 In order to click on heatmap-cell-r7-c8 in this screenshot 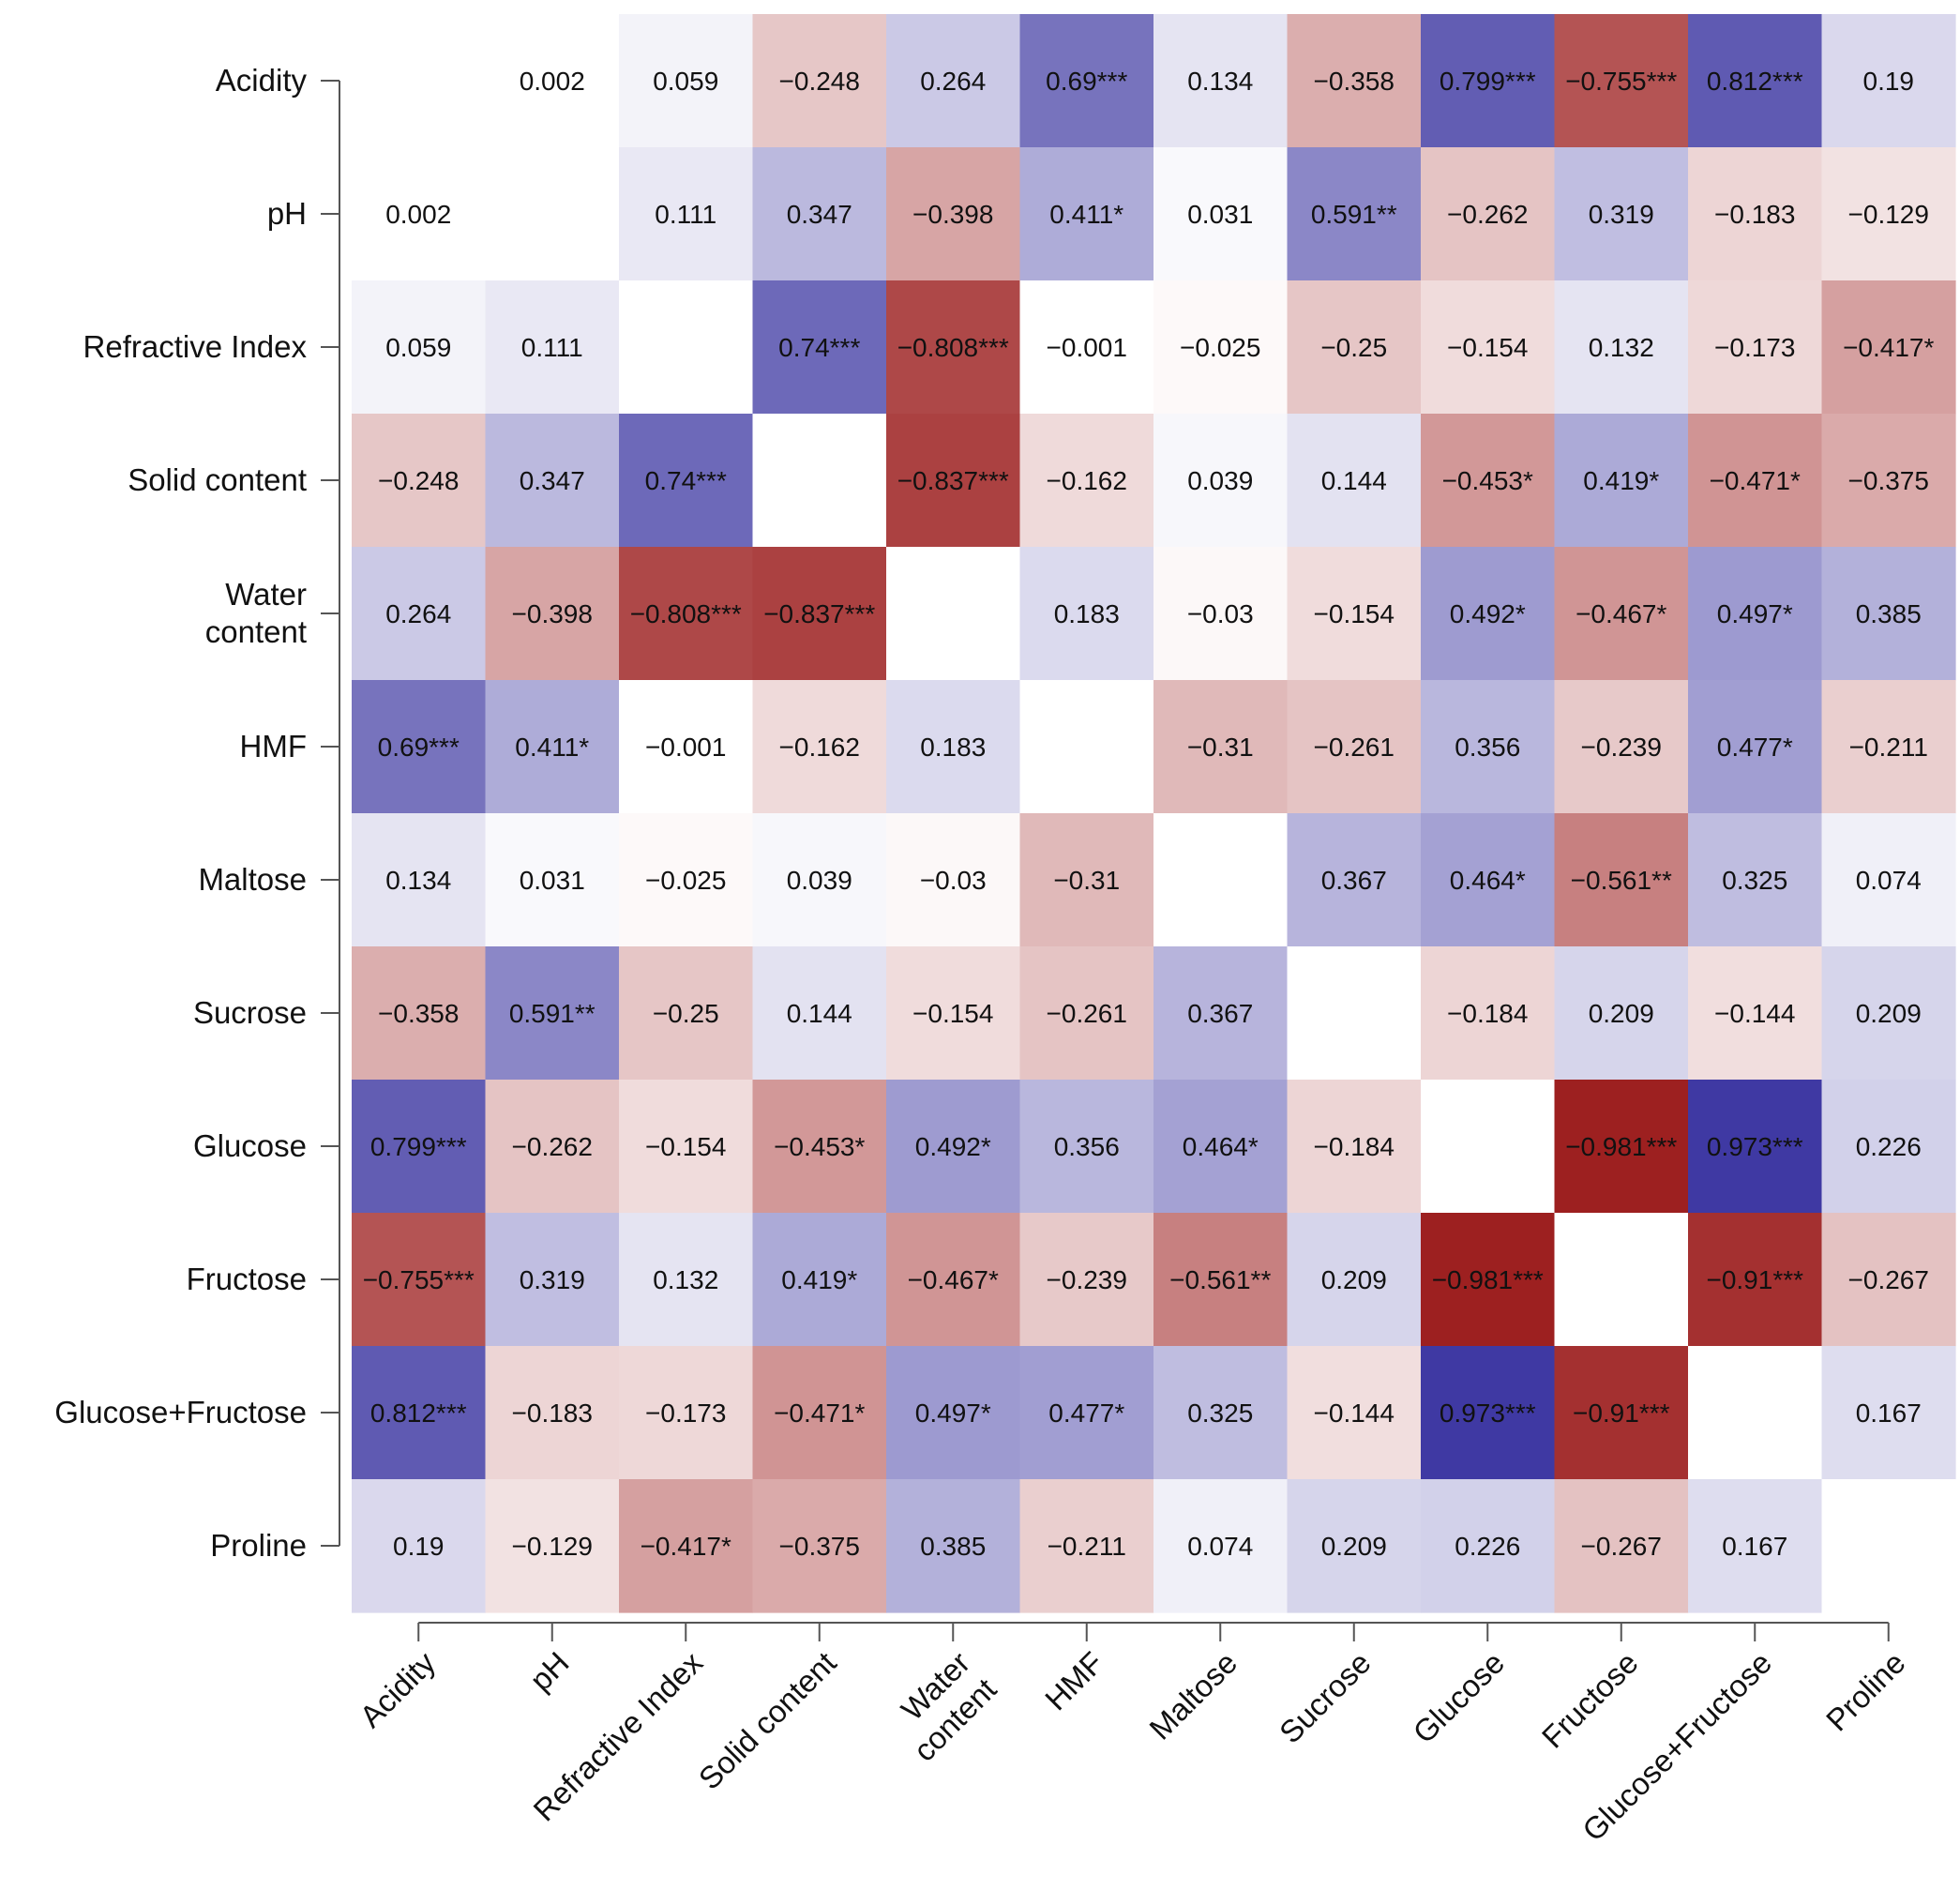, I will do `click(1488, 1013)`.